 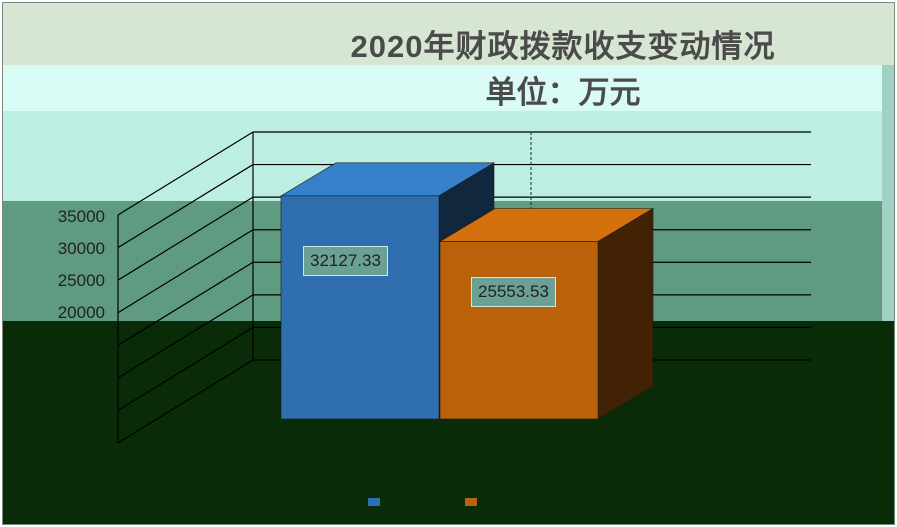 What do you see at coordinates (563, 46) in the screenshot?
I see `chart-title: 2020年财政拨款收支变动情况` at bounding box center [563, 46].